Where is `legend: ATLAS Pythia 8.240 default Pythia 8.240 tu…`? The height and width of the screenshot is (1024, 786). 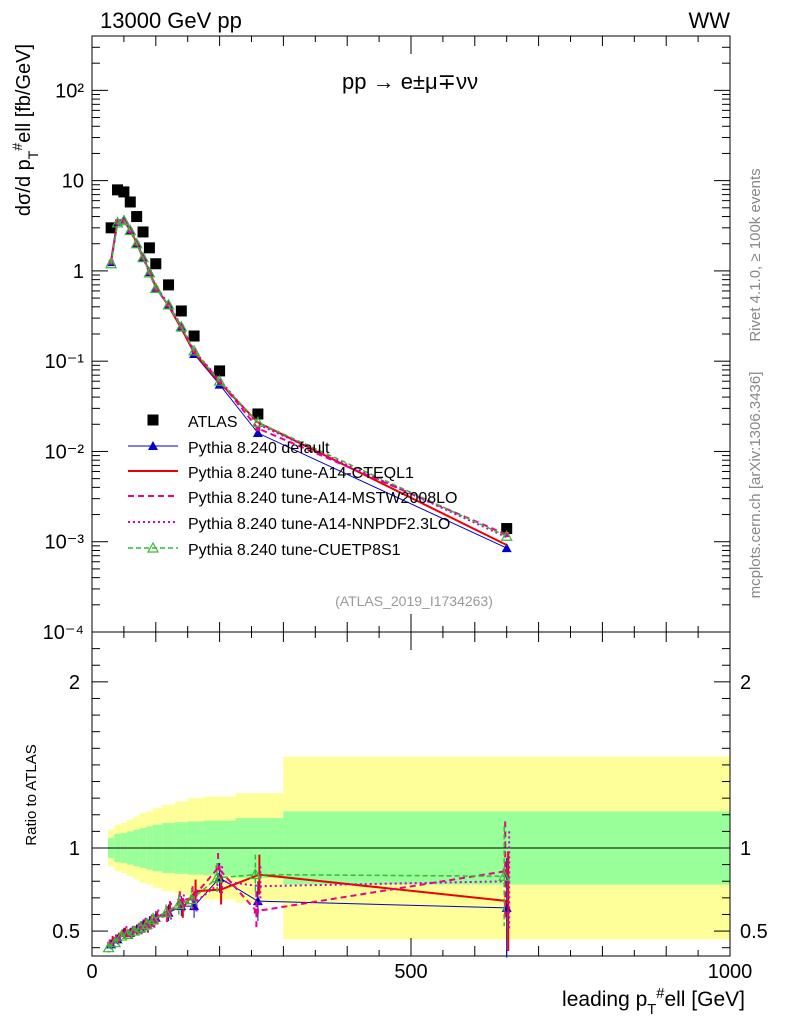 legend: ATLAS Pythia 8.240 default Pythia 8.240 tu… is located at coordinates (292, 486).